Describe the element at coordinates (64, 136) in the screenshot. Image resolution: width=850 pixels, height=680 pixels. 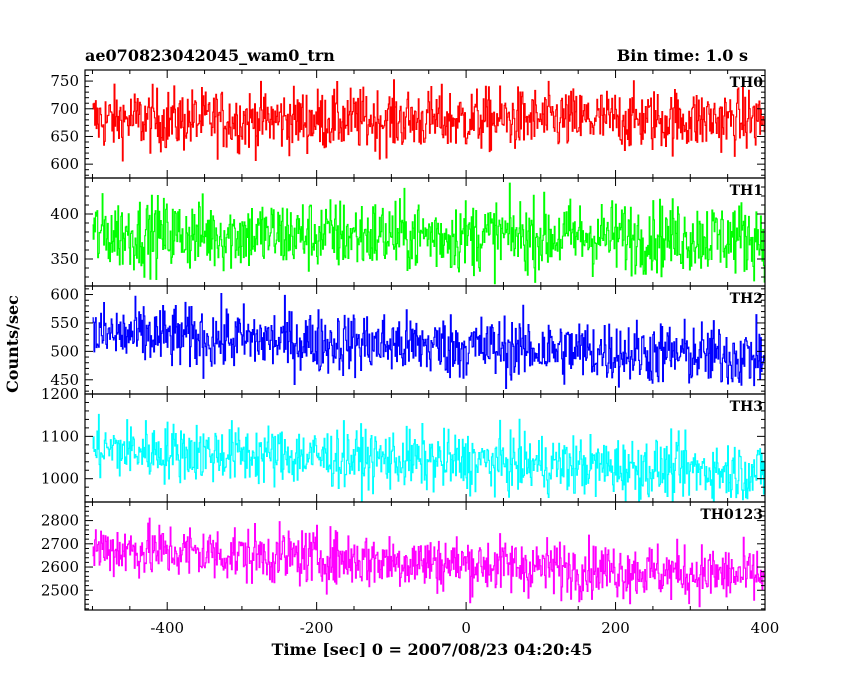
I see `y-tick-label: 650` at that location.